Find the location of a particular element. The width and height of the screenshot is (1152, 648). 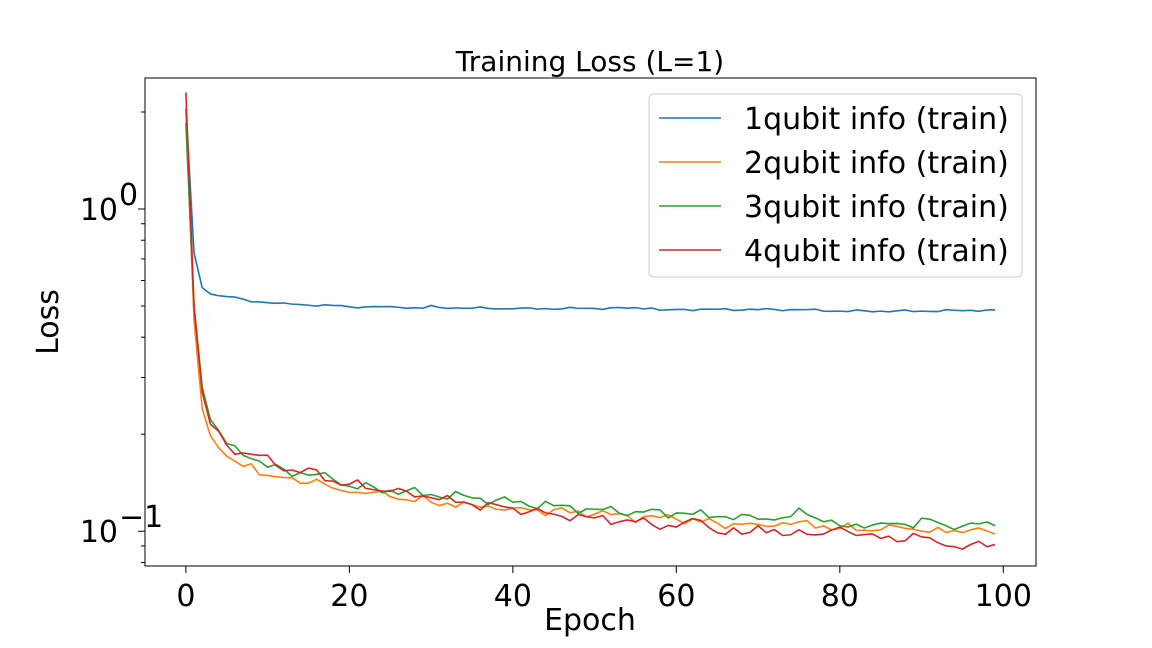

x-tick-label: 100 is located at coordinates (1003, 596).